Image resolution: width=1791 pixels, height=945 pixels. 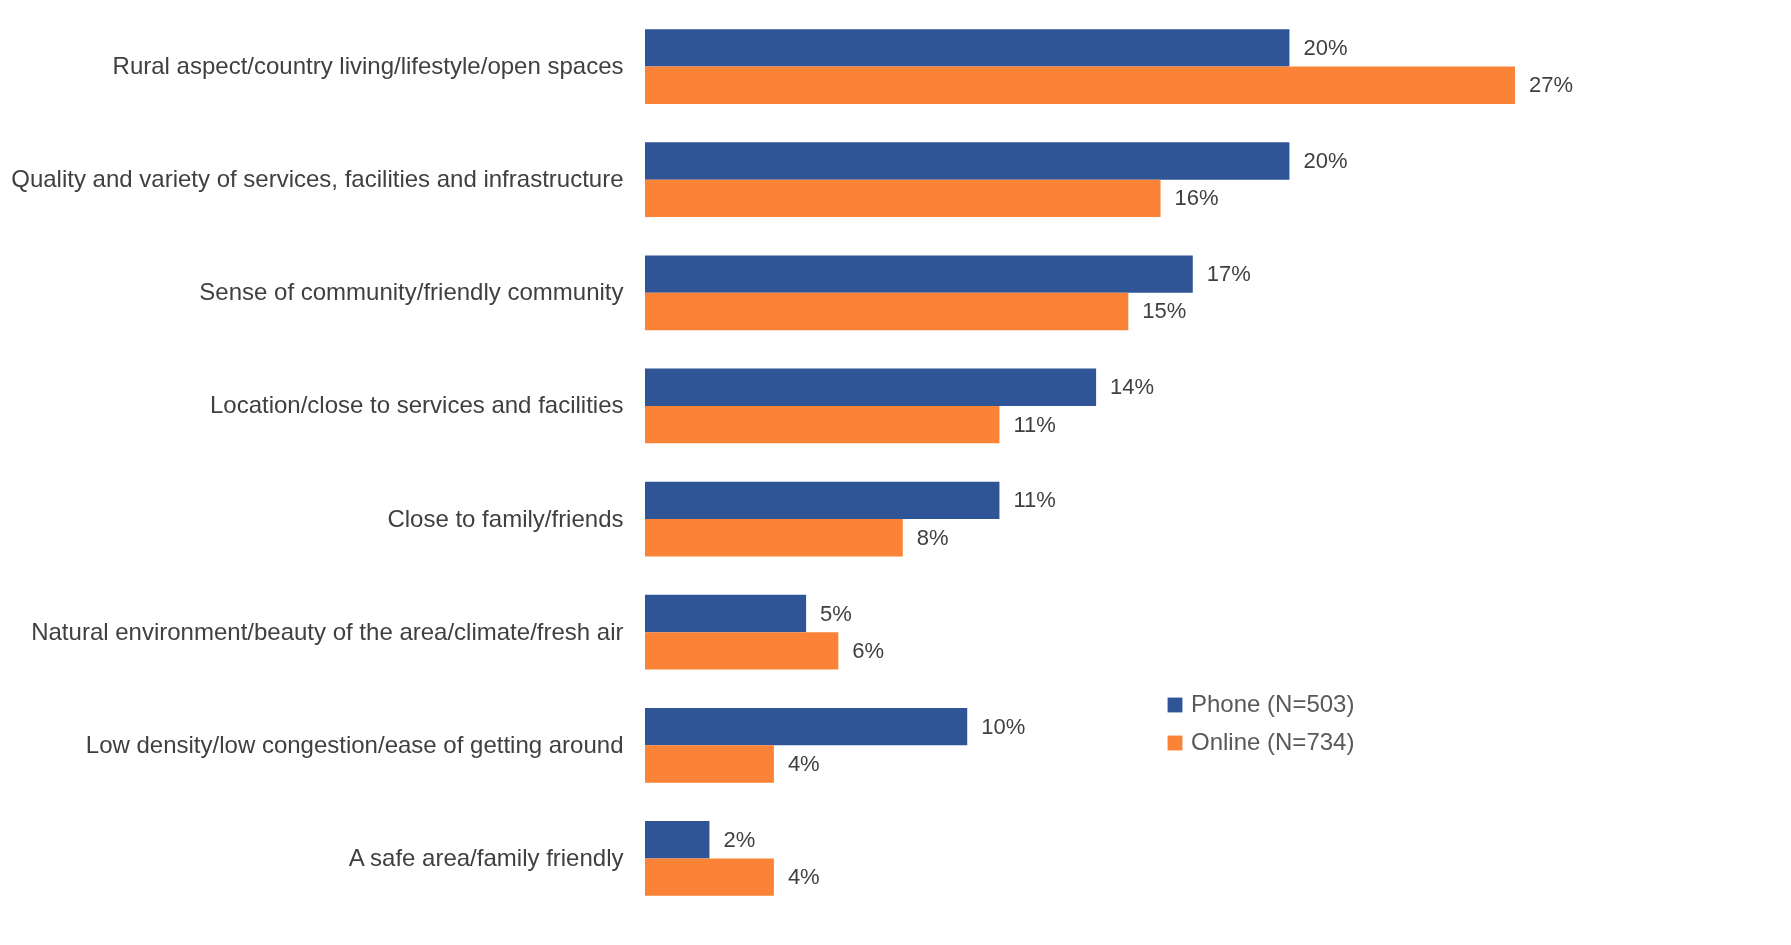 I want to click on y-tick-label: Low density/low congestion/ease of getting around, so click(x=354, y=744).